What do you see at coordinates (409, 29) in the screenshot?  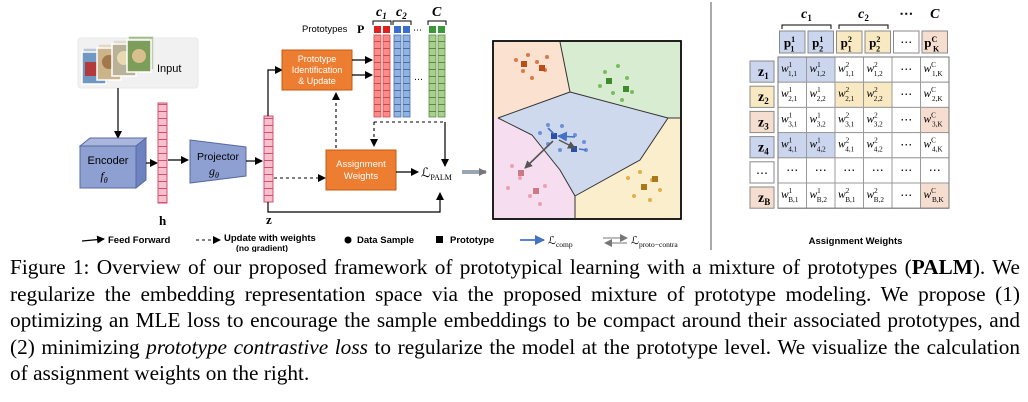 I see `prototype-heads` at bounding box center [409, 29].